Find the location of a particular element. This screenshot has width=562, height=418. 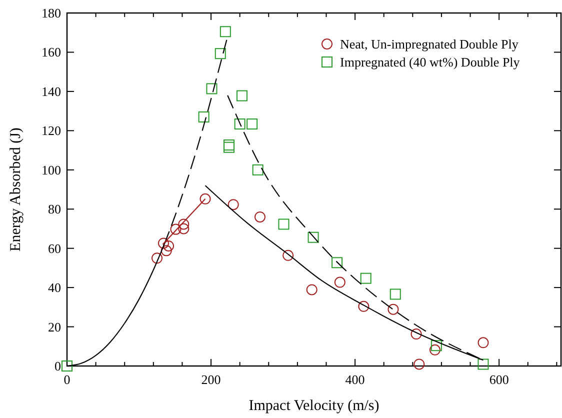

x-tick-label: 200 is located at coordinates (211, 379).